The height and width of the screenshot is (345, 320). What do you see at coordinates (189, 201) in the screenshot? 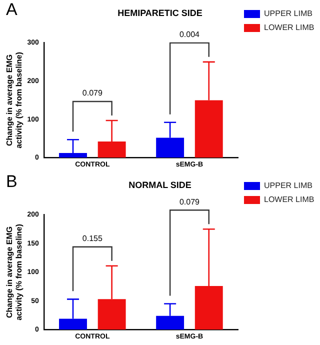
I see `text: 0.079` at bounding box center [189, 201].